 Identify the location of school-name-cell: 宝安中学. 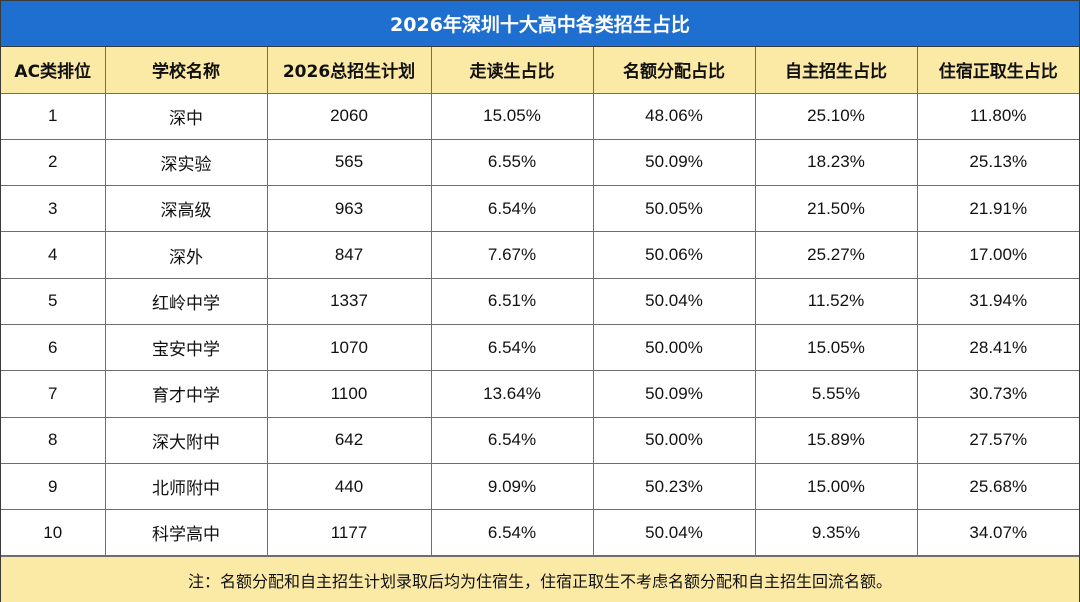
(186, 347).